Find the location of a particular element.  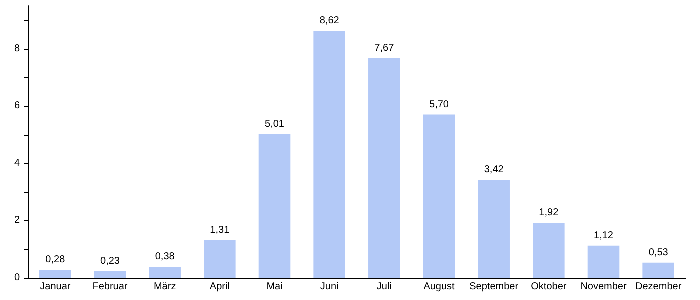

x-tick-label: Juli is located at coordinates (384, 287).